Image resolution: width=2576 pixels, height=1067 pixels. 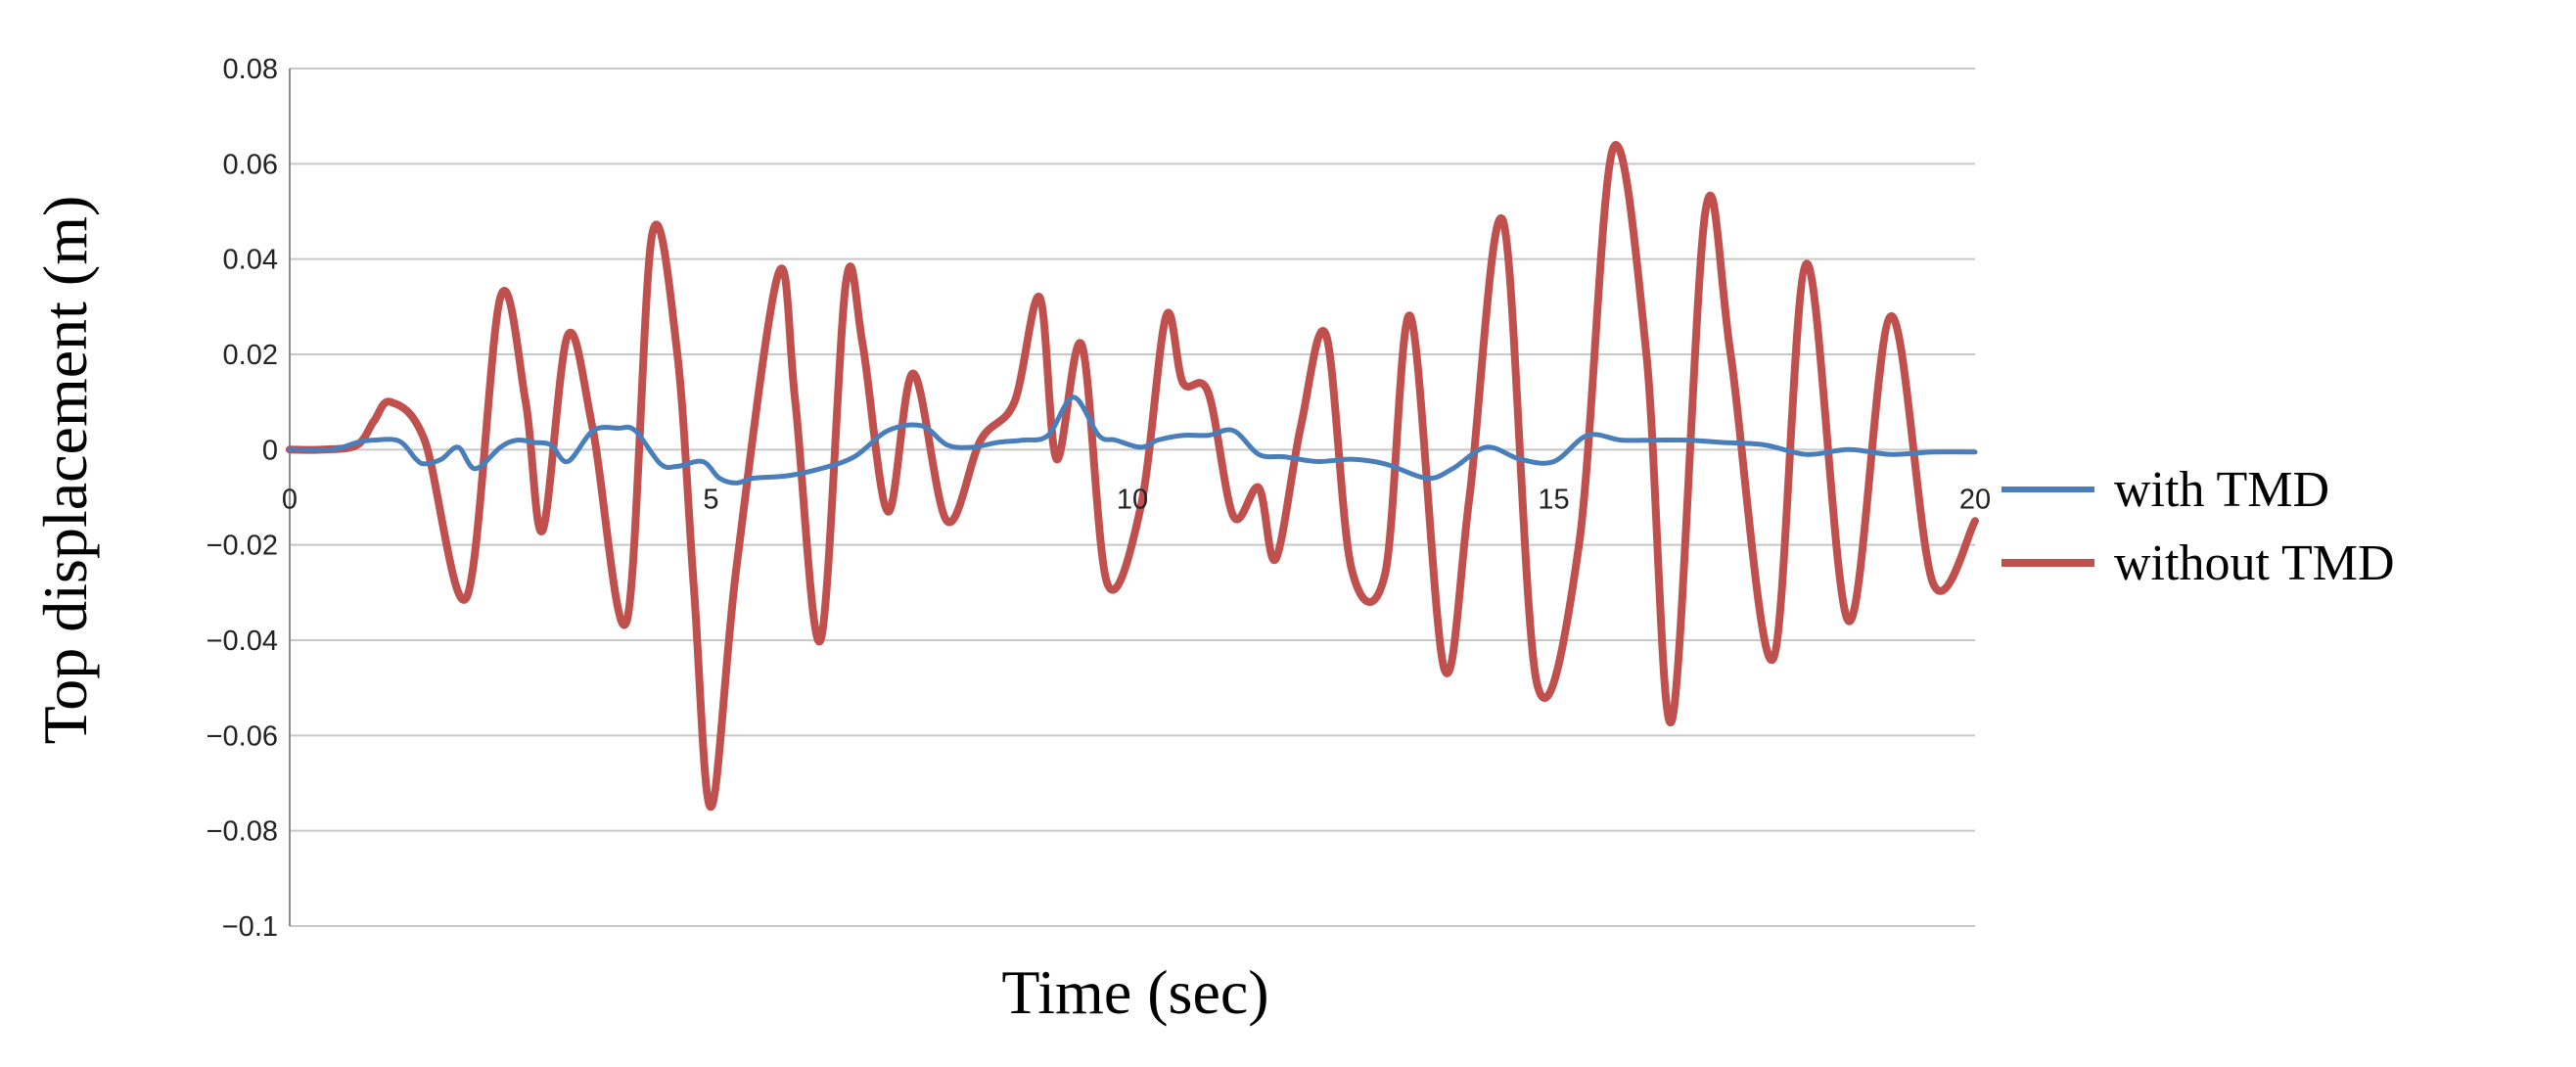 I want to click on x-tick-label: 0, so click(x=290, y=499).